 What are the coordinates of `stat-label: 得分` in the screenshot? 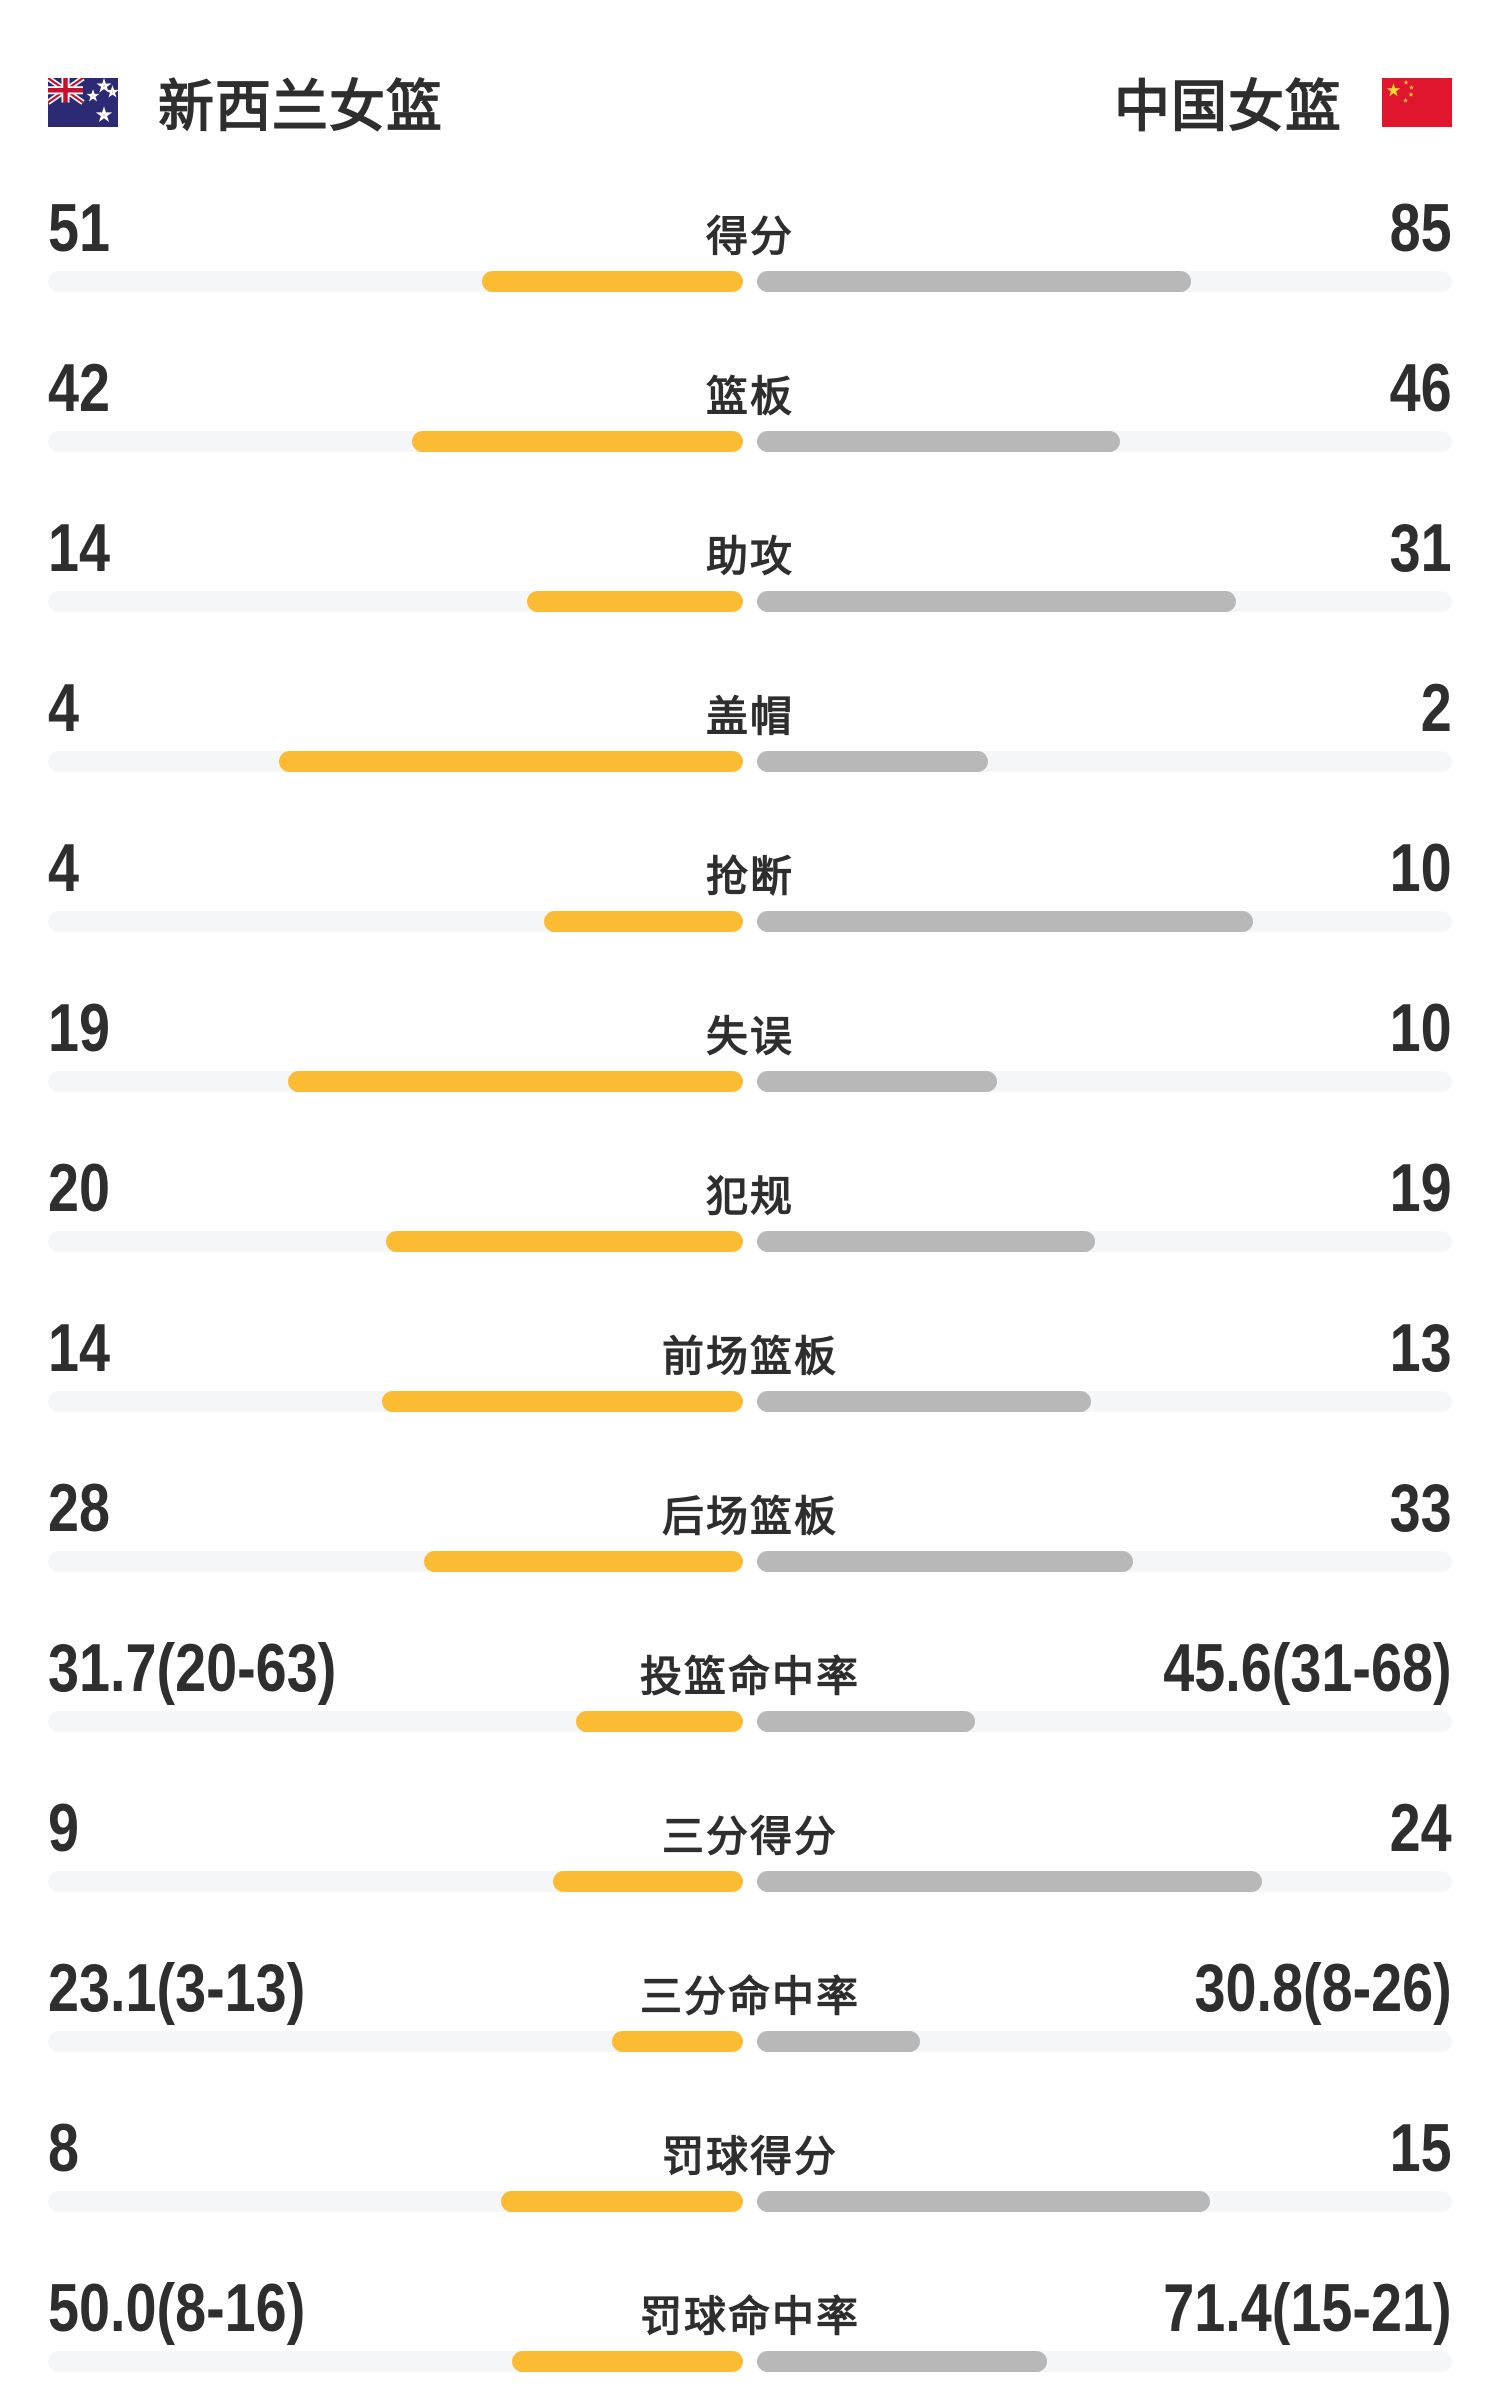 It's located at (750, 236).